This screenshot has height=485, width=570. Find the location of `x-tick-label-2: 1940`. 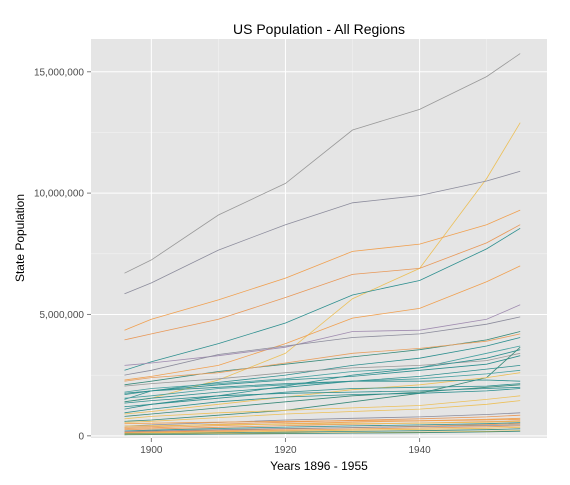

x-tick-label-2: 1940 is located at coordinates (419, 450).